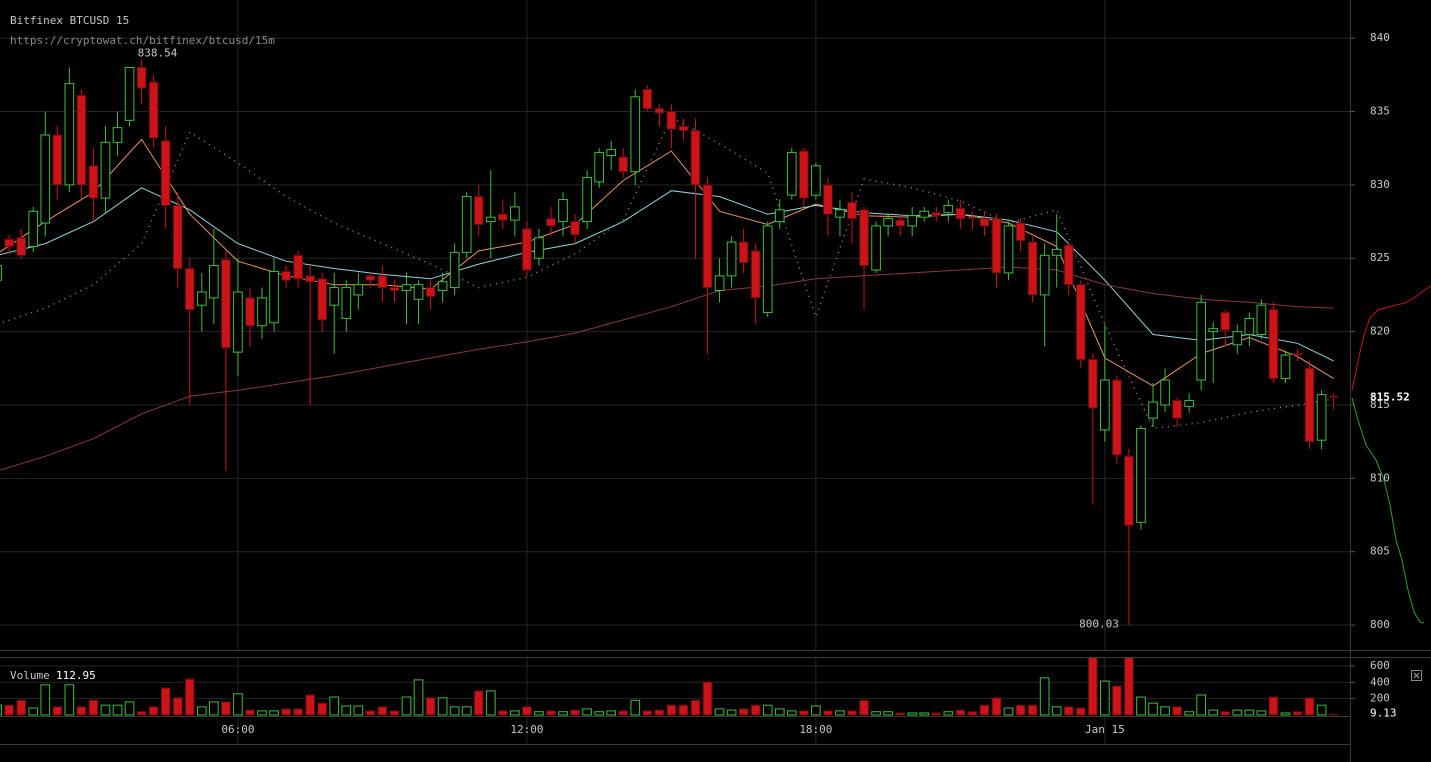 This screenshot has height=762, width=1431. What do you see at coordinates (1380, 404) in the screenshot?
I see `y-tick-label: 815` at bounding box center [1380, 404].